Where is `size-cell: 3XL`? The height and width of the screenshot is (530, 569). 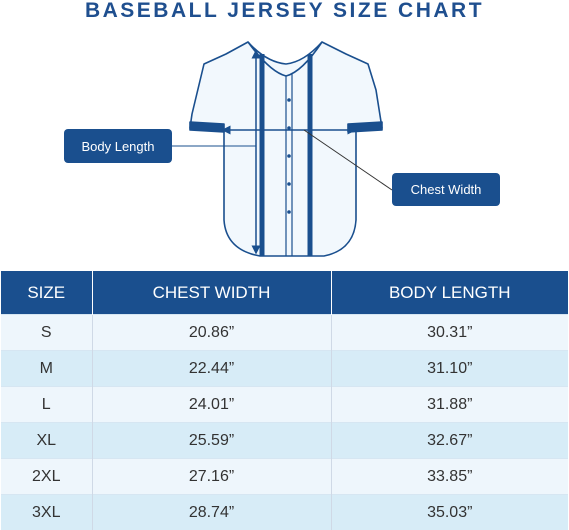 size-cell: 3XL is located at coordinates (46, 512).